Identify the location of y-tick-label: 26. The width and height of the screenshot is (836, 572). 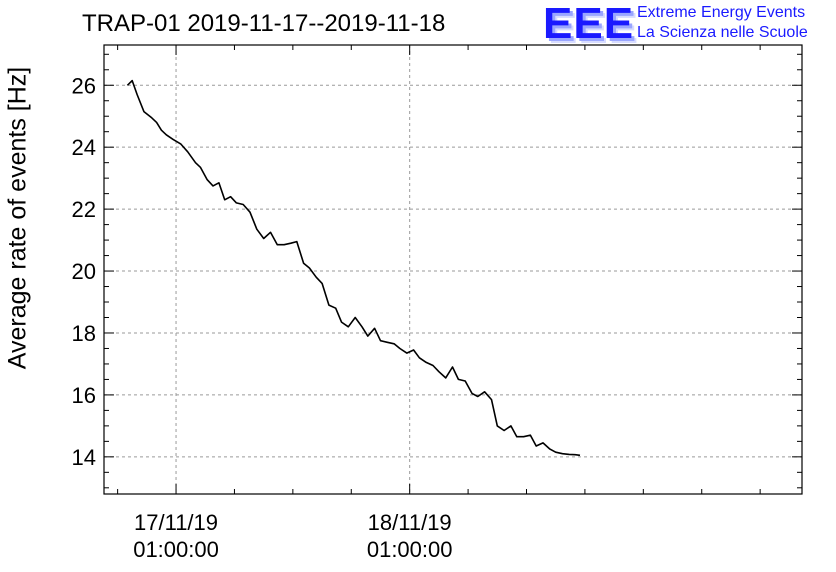
(84, 85).